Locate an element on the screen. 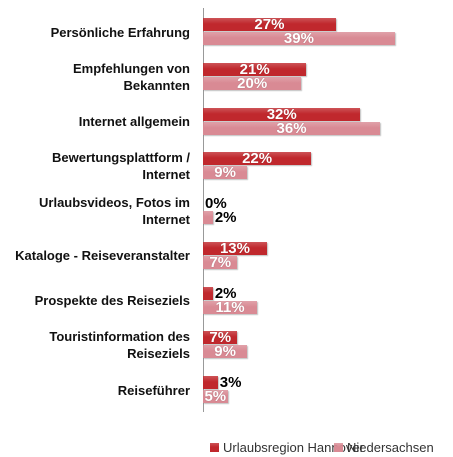 This screenshot has height=457, width=453. category-label: Urlaubsvideos, Fotos im Internet is located at coordinates (114, 211).